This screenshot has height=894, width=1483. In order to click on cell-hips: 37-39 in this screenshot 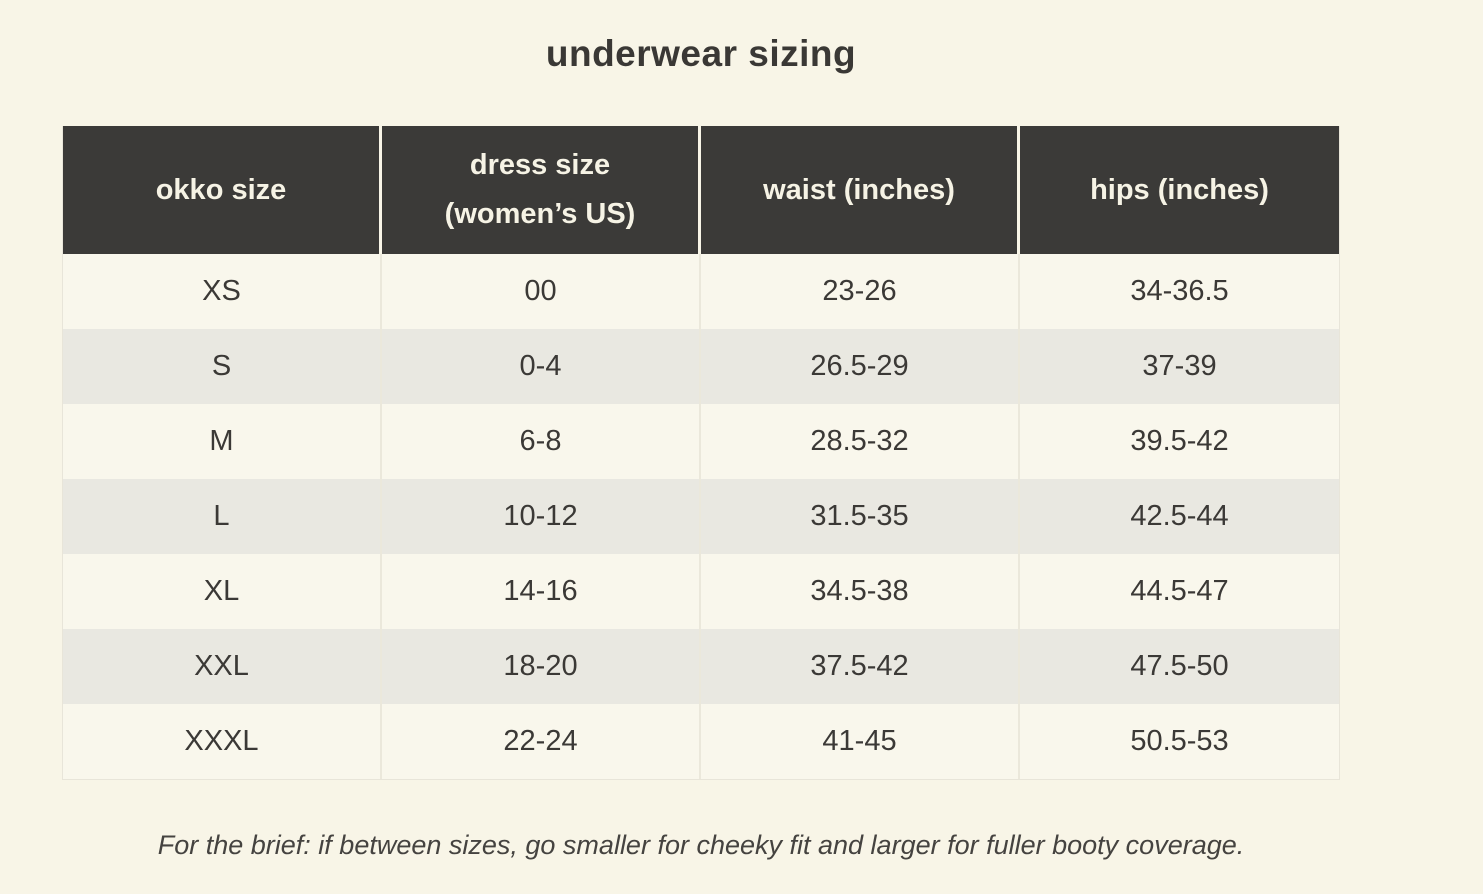, I will do `click(1179, 366)`.